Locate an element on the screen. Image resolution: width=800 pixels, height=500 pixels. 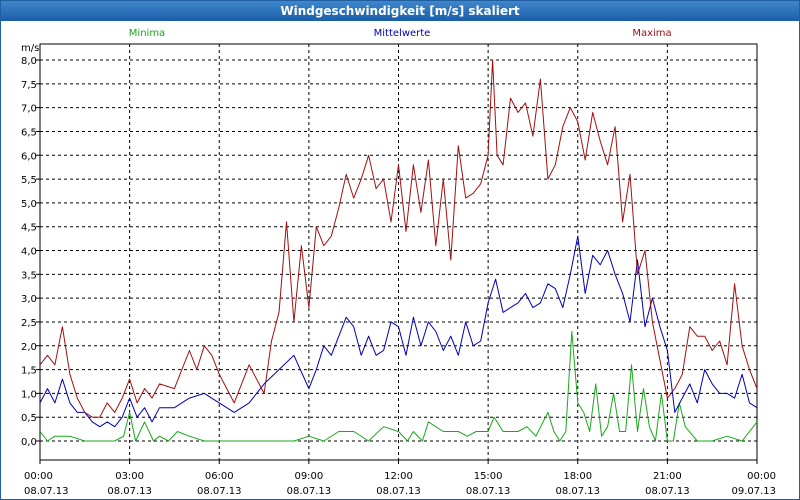
x-tick-time: 21:00 is located at coordinates (667, 476).